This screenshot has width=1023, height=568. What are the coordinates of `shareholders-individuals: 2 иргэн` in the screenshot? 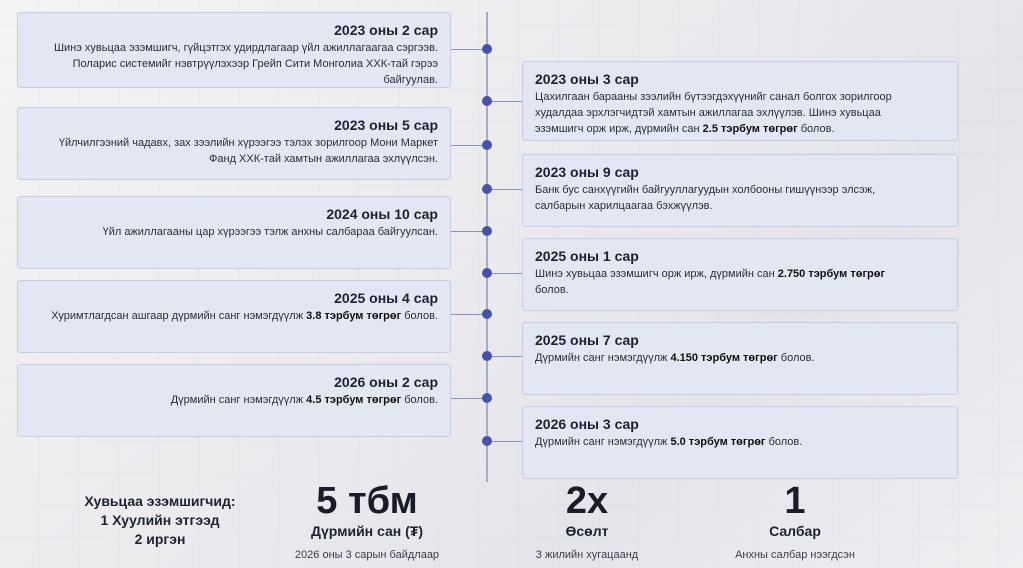 It's located at (160, 539).